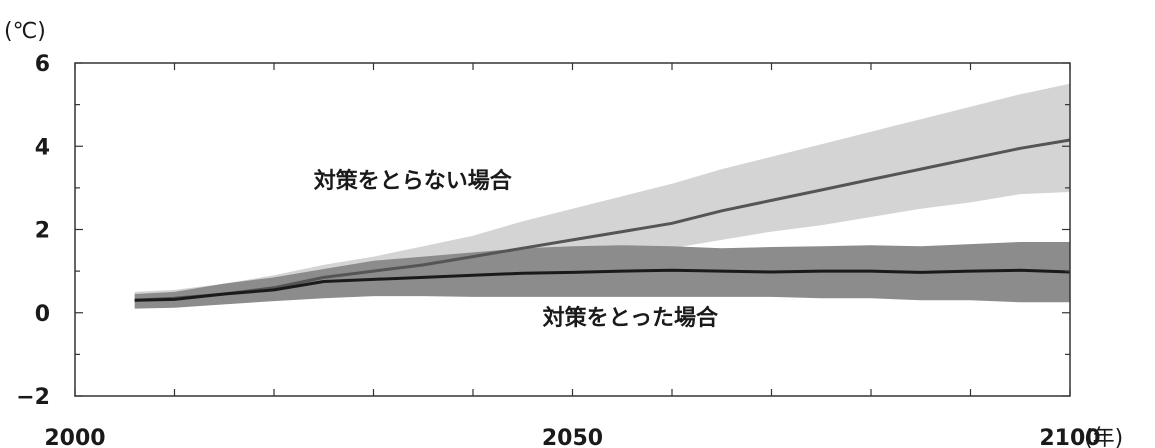 The height and width of the screenshot is (448, 1155). I want to click on annotation-no-measures: 対策をとらない場合, so click(413, 181).